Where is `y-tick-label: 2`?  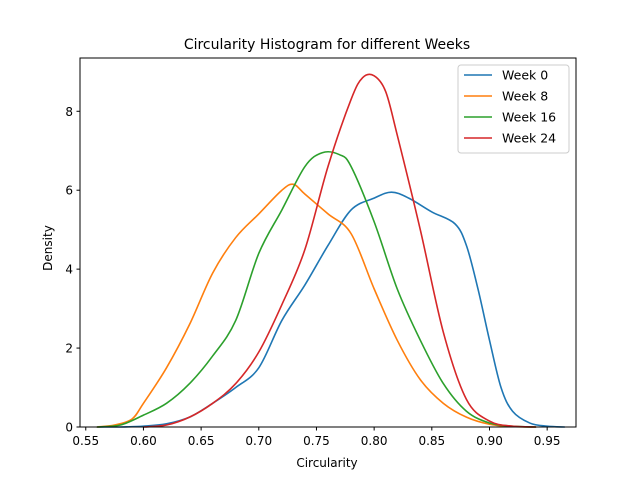
y-tick-label: 2 is located at coordinates (69, 349).